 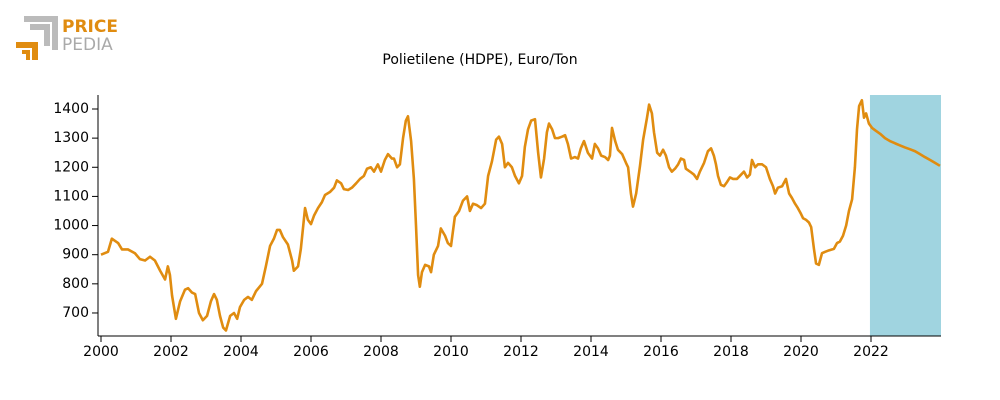 What do you see at coordinates (90, 27) in the screenshot?
I see `logo-text: PRICE` at bounding box center [90, 27].